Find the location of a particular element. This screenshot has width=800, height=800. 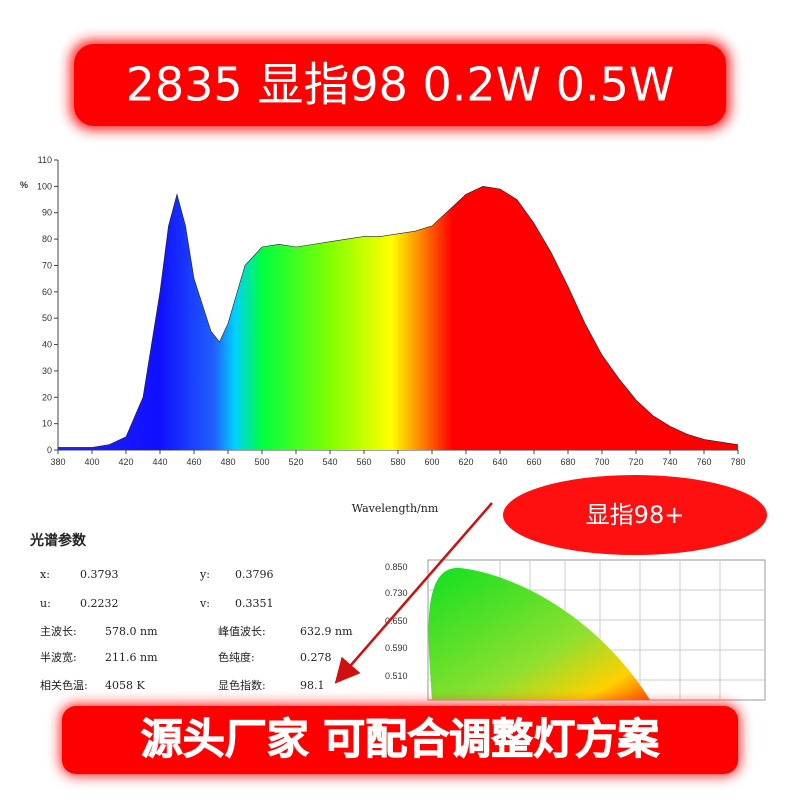

y-tick-label: 90 is located at coordinates (47, 213).